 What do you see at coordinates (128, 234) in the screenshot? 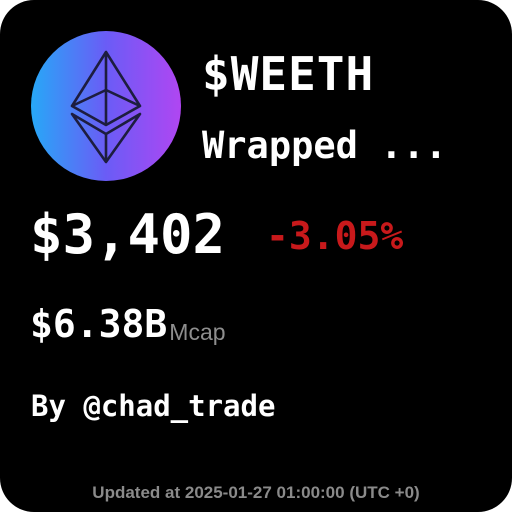
I see `token-price: $3,402` at bounding box center [128, 234].